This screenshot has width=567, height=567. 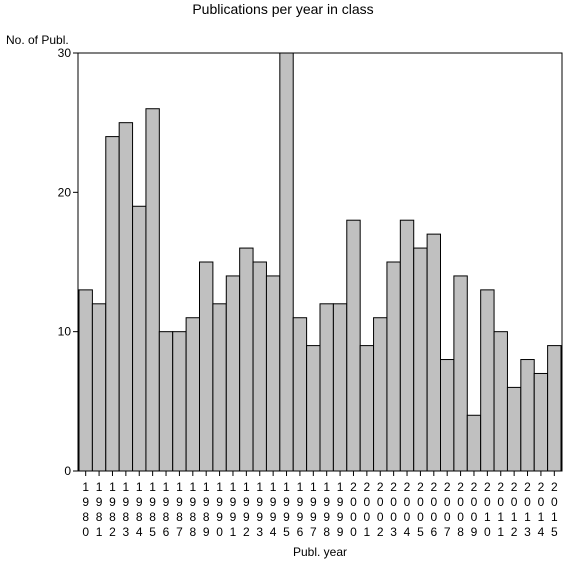 What do you see at coordinates (282, 9) in the screenshot?
I see `chart-title: Publications per year in class` at bounding box center [282, 9].